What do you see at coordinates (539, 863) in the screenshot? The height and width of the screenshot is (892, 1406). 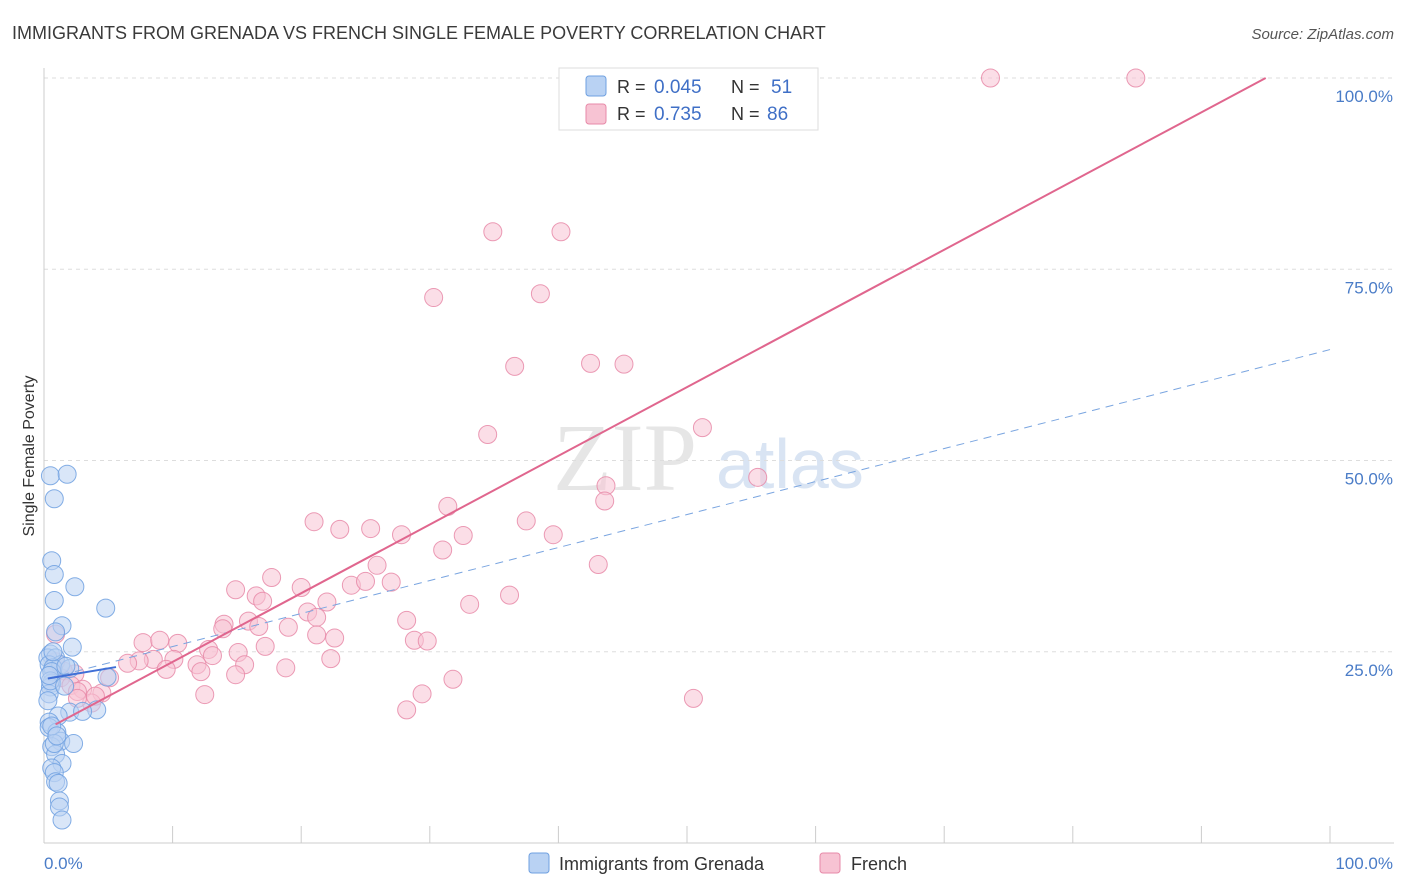 I see `bottom-legend-swatch-grenada` at bounding box center [539, 863].